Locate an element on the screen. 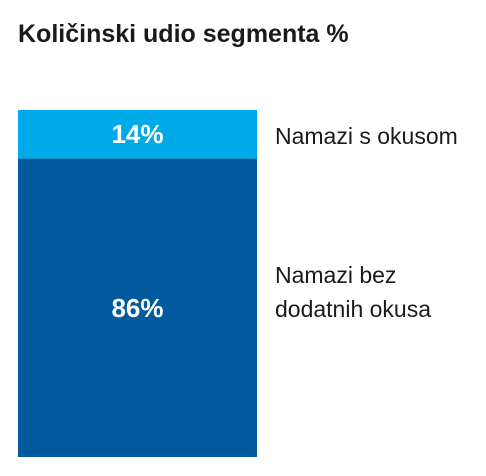 The height and width of the screenshot is (476, 486). legend-label-namazi-bez-dodatnih-okusa: Namazi bez dodatnih okusa is located at coordinates (353, 292).